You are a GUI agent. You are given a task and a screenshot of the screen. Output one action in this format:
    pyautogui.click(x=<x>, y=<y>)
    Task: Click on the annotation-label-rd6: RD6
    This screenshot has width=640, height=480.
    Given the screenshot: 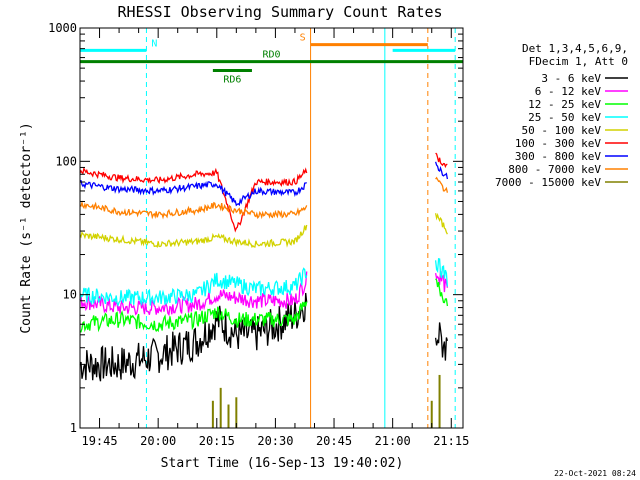 What is the action you would take?
    pyautogui.click(x=232, y=80)
    